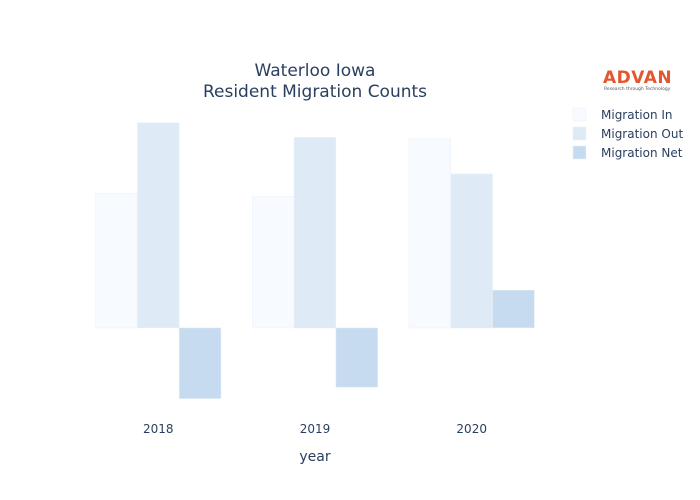 The image size is (700, 500). I want to click on logo-tagline: Research through Technology, so click(637, 89).